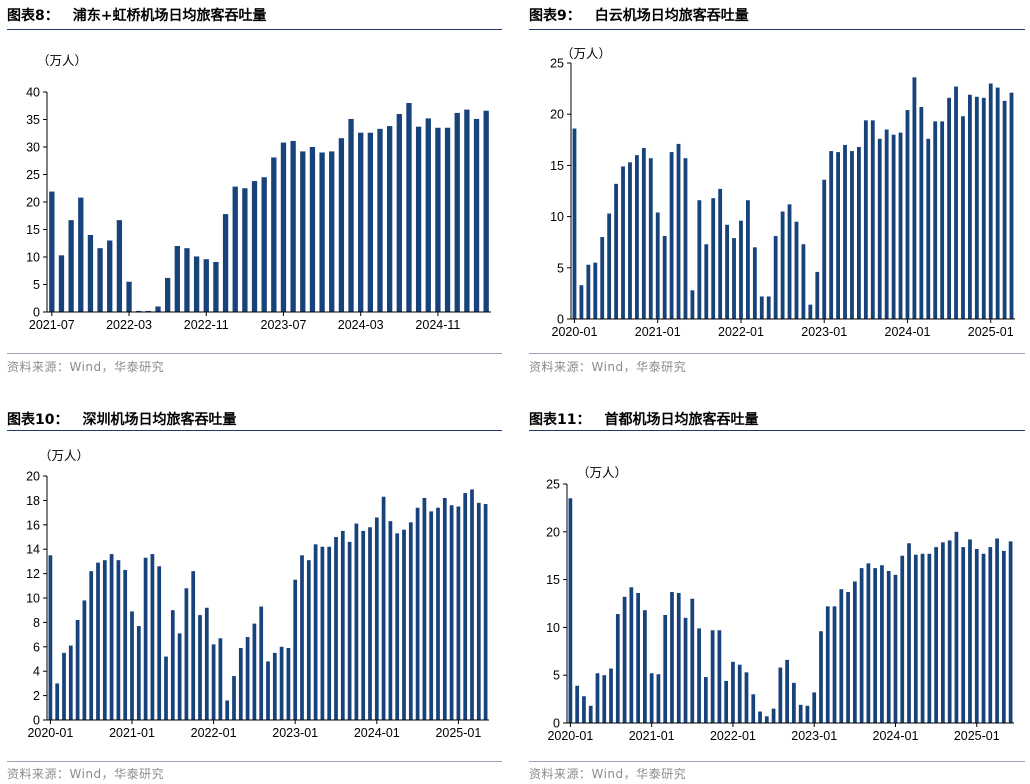  Describe the element at coordinates (36, 285) in the screenshot. I see `y-tick-label: 5` at that location.